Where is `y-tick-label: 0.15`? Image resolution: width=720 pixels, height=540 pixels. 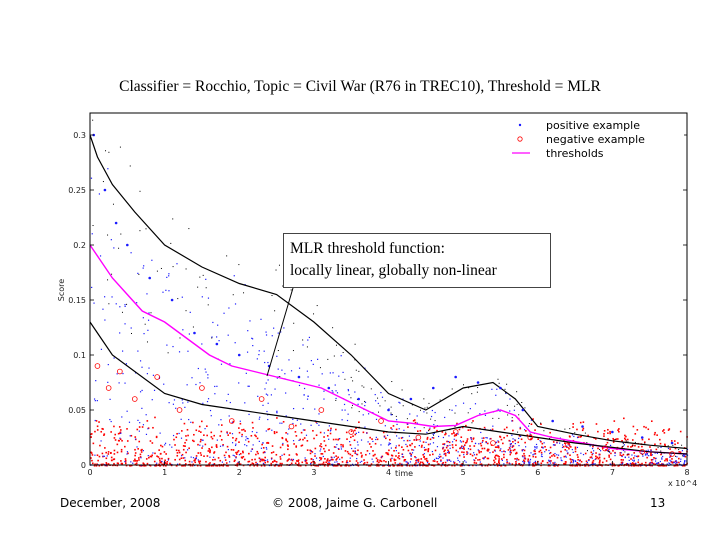 y-tick-label: 0.15 is located at coordinates (77, 300).